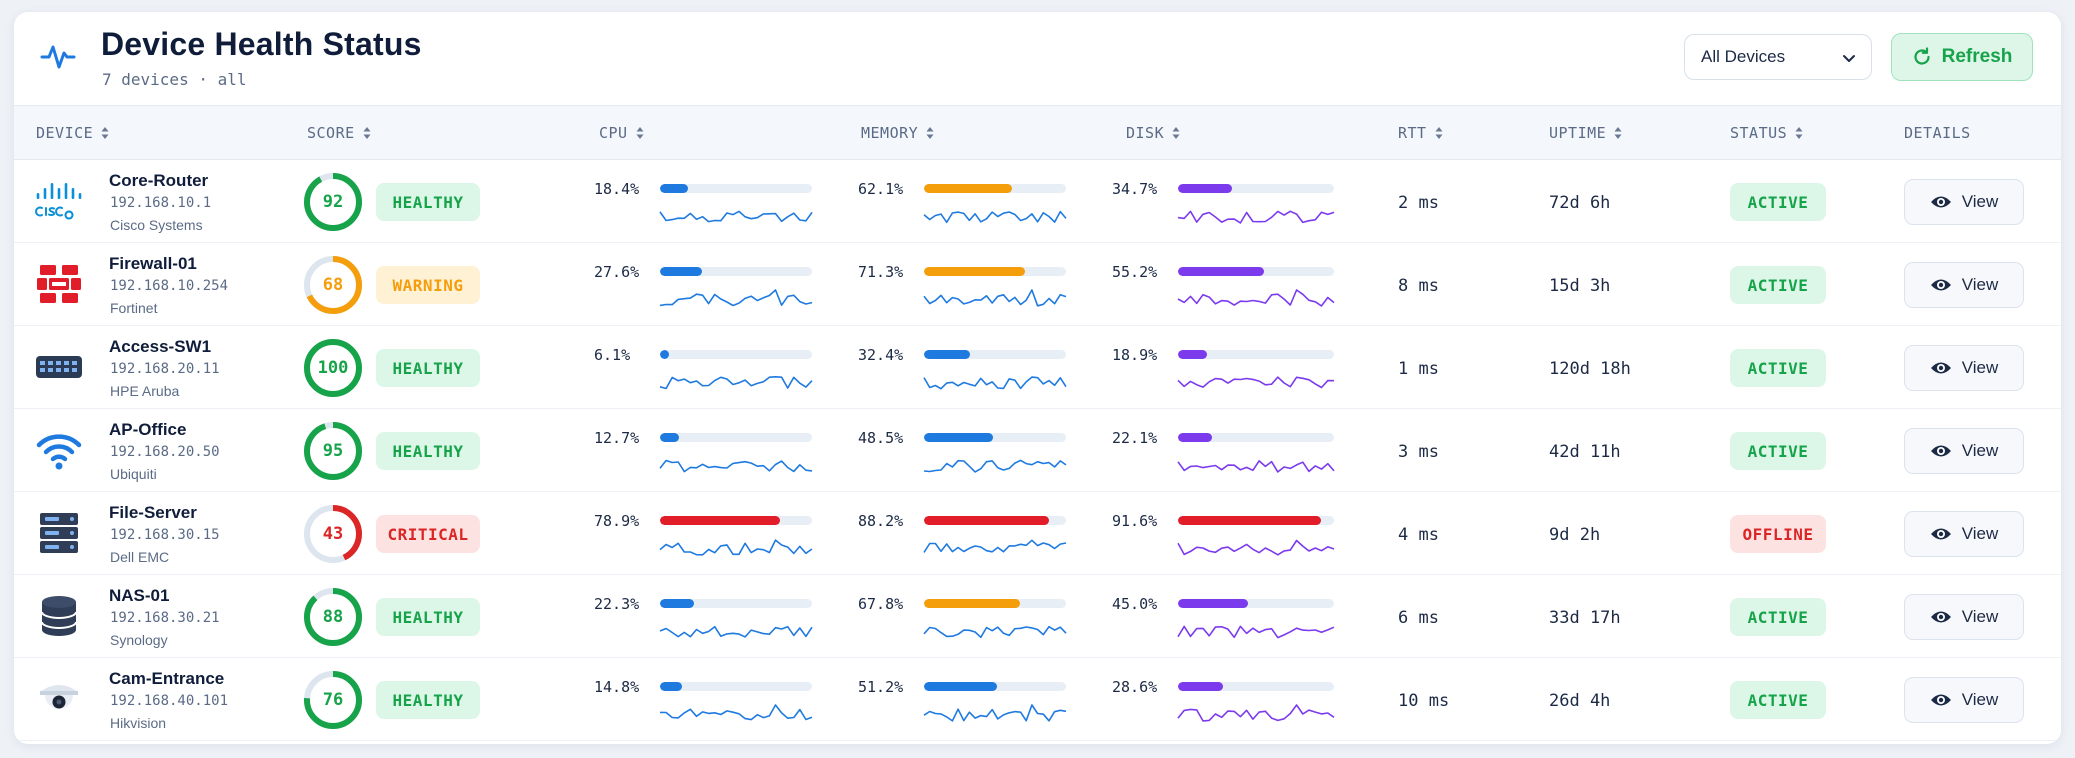  What do you see at coordinates (881, 355) in the screenshot?
I see `memory-value: 32.4%` at bounding box center [881, 355].